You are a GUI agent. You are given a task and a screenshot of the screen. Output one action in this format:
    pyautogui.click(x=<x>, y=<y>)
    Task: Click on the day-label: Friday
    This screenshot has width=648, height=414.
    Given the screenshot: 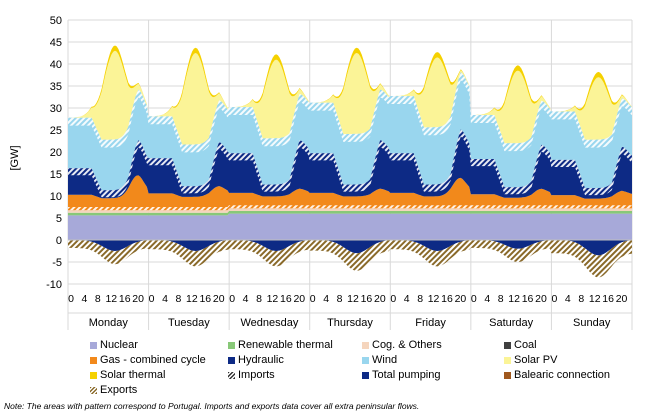 What is the action you would take?
    pyautogui.click(x=430, y=323)
    